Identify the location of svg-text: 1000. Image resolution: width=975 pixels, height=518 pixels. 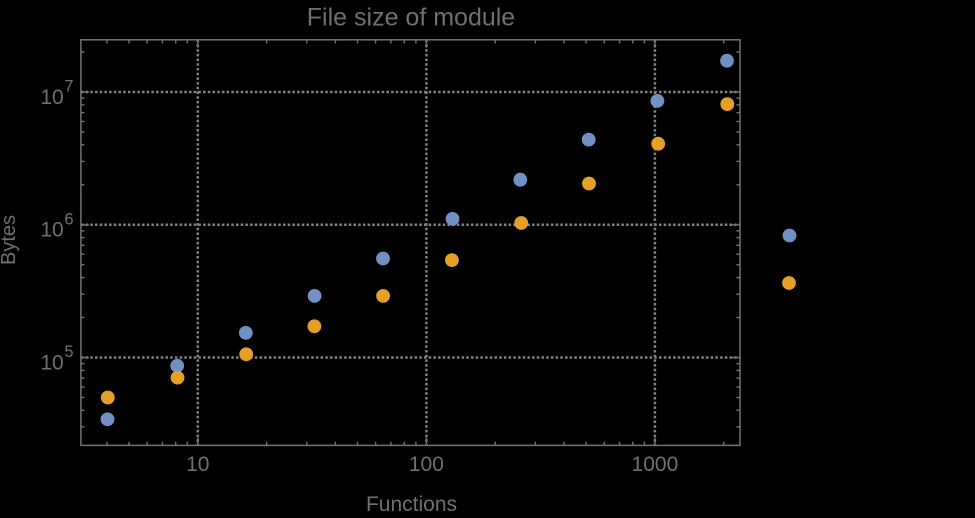
(655, 464).